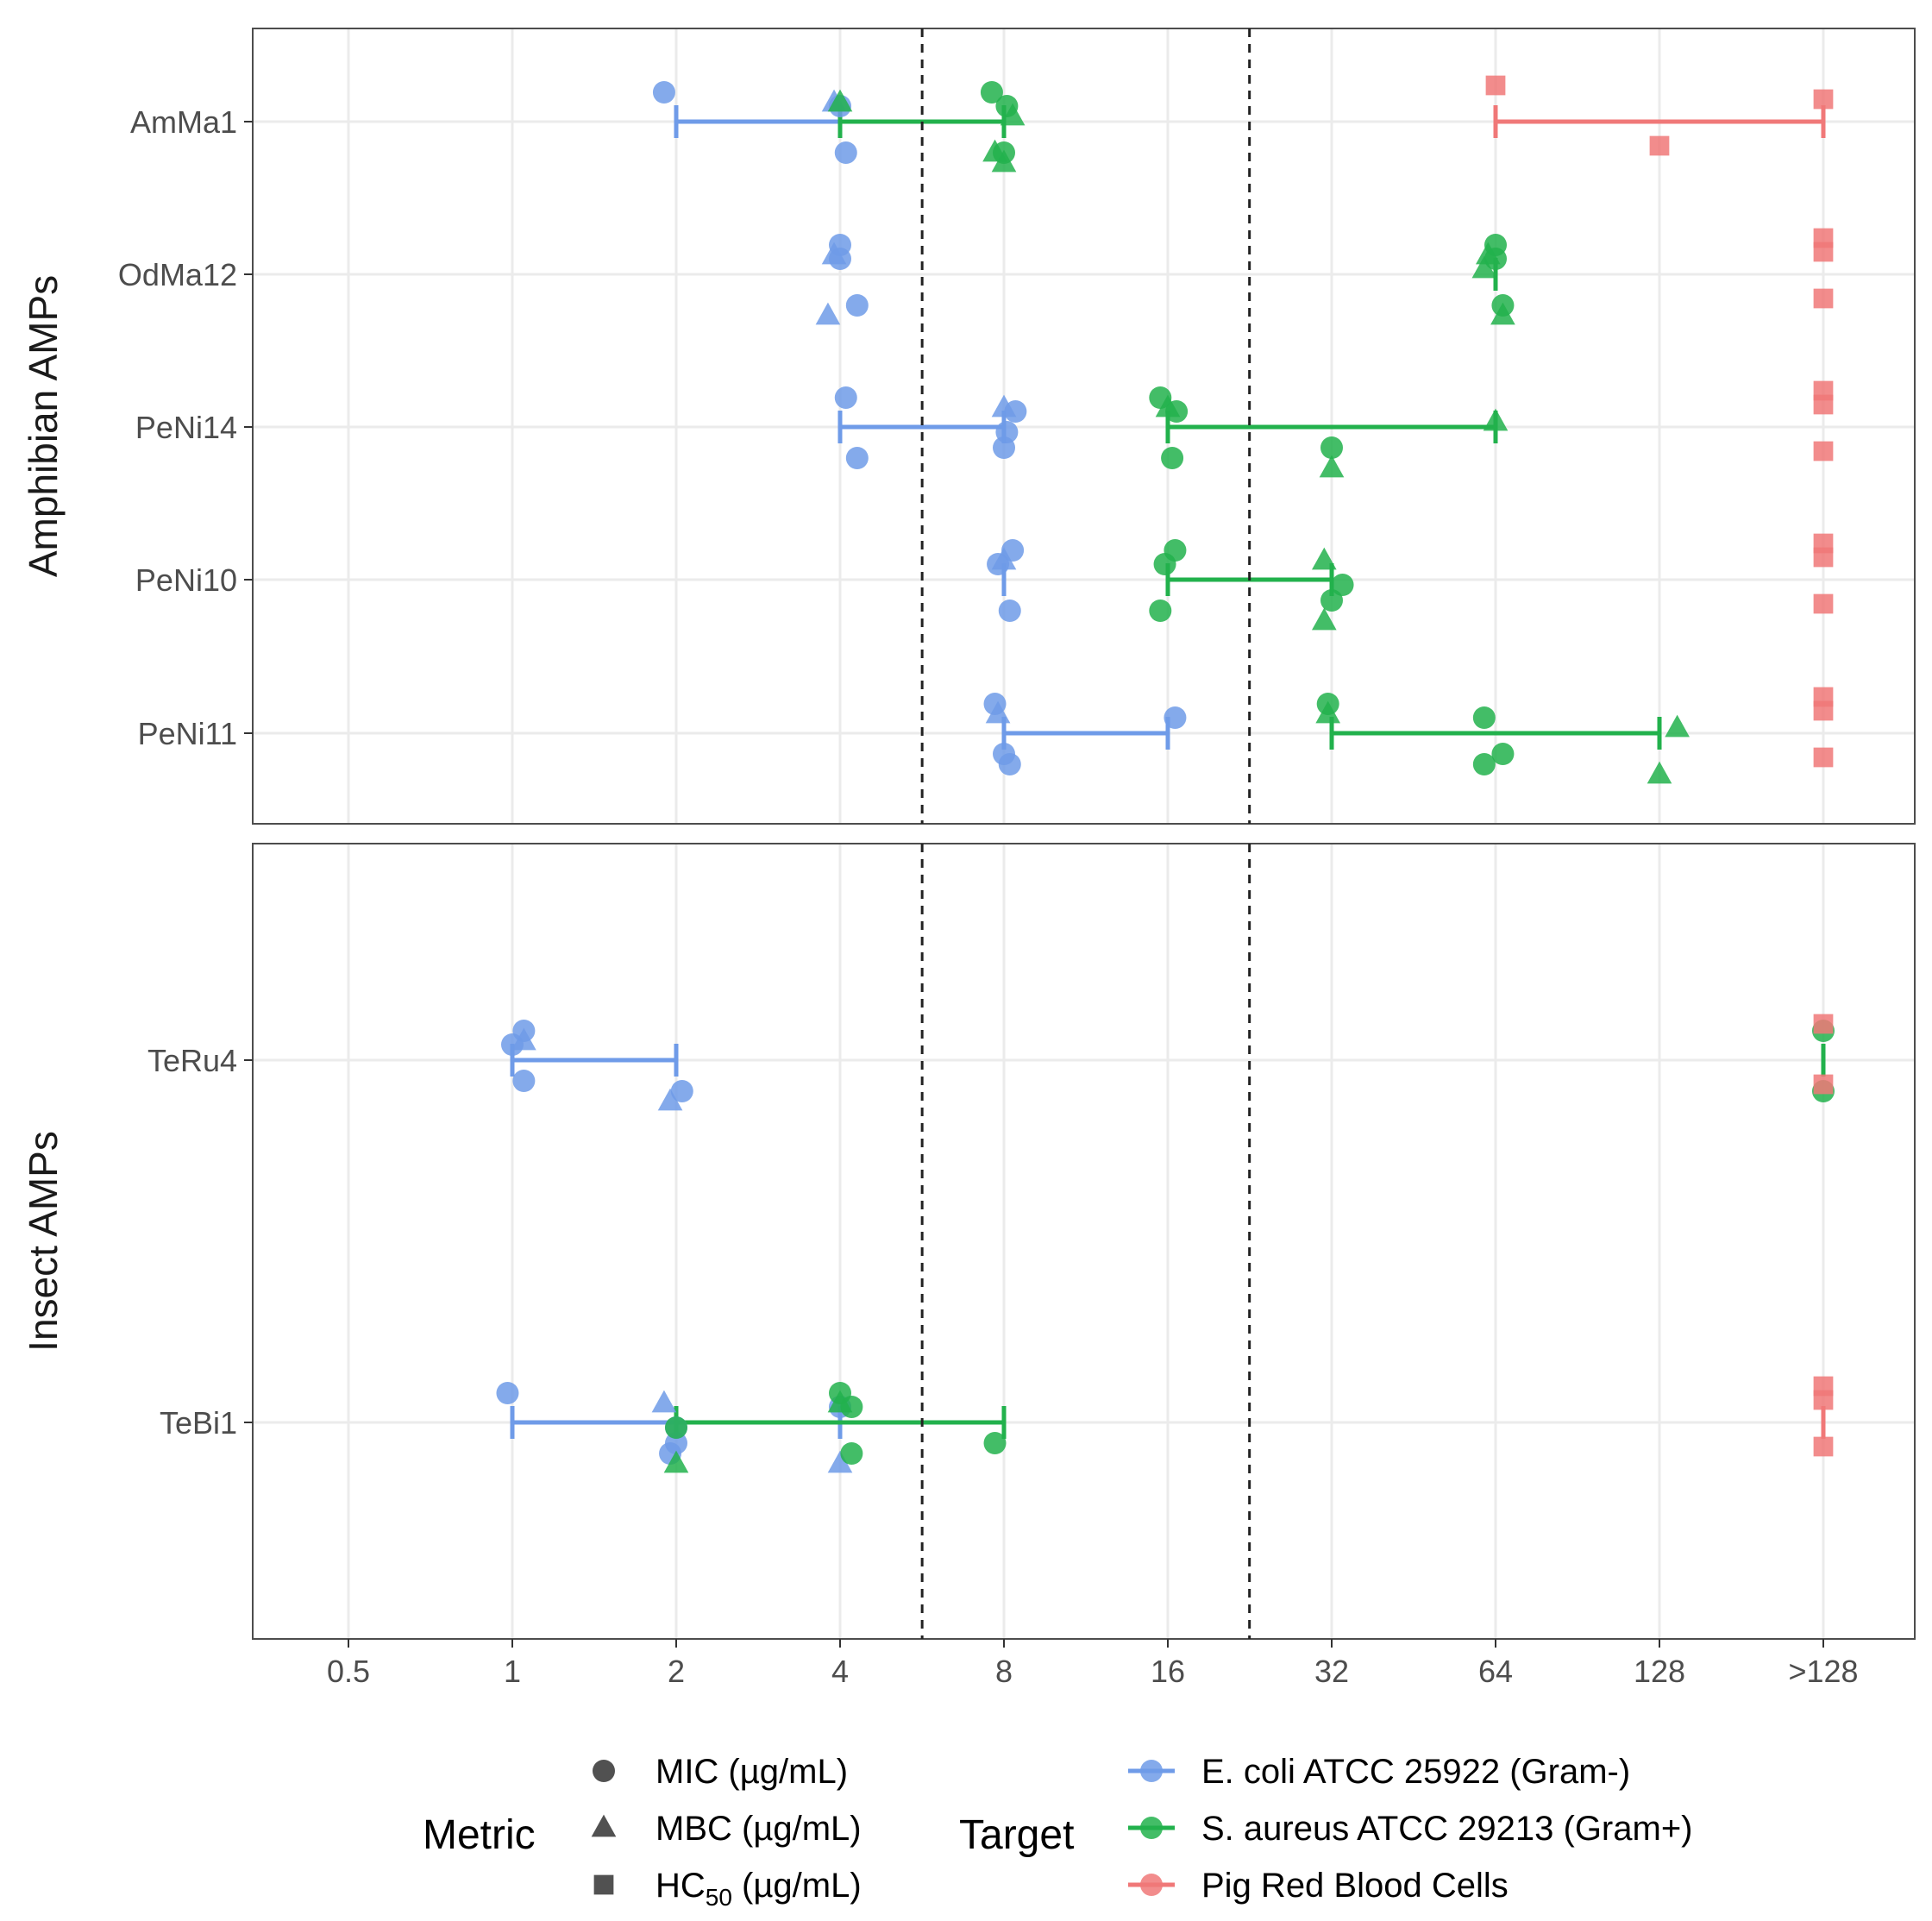 This screenshot has height=1921, width=1932. I want to click on x-tick-label-0-5: 0.5, so click(348, 1671).